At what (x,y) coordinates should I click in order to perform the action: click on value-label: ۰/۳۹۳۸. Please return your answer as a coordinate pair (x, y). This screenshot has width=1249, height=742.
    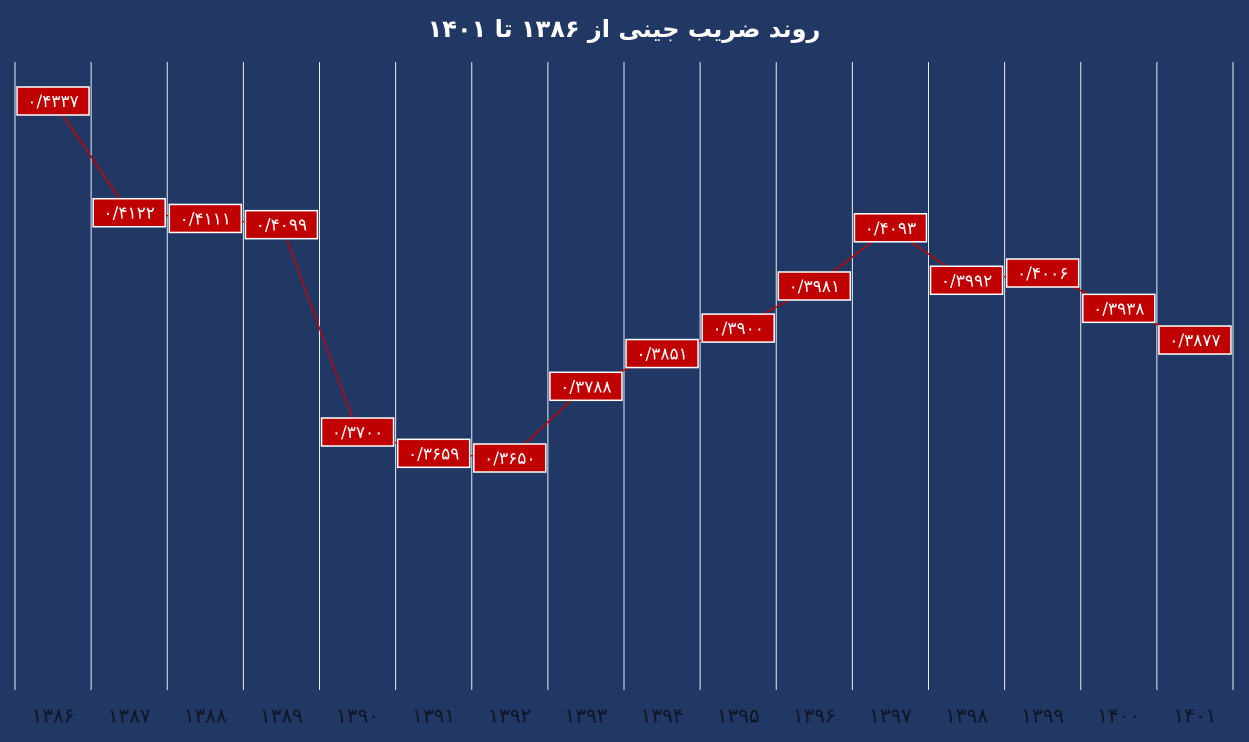
    Looking at the image, I should click on (1118, 309).